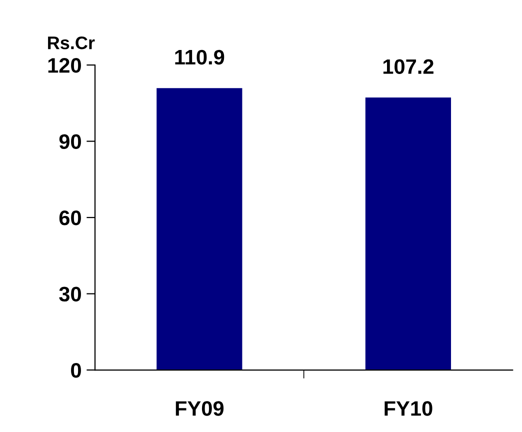 The width and height of the screenshot is (522, 432). I want to click on y-tick-label: 120, so click(64, 65).